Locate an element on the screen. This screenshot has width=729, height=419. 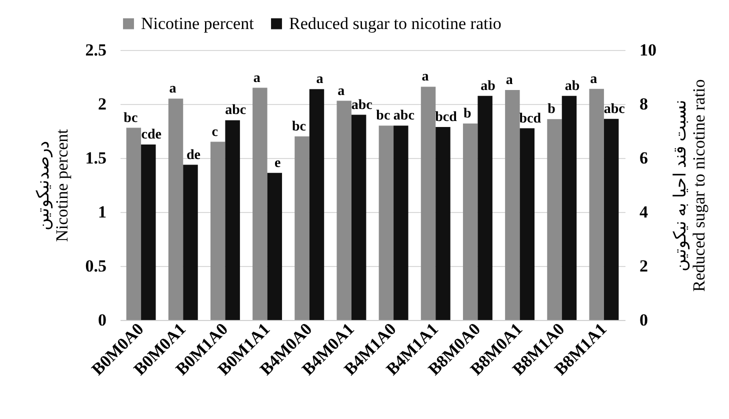
y-tick-label: 0 is located at coordinates (102, 320).